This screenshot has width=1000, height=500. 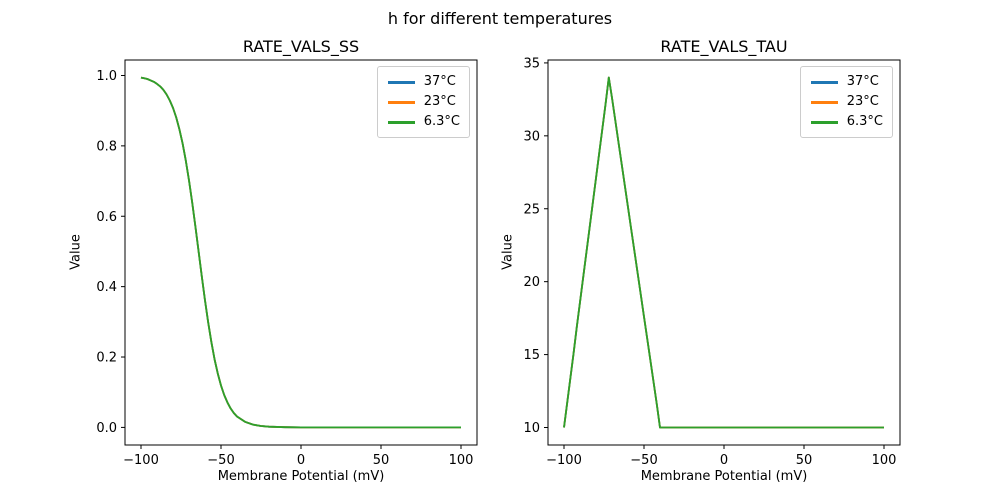 What do you see at coordinates (76, 252) in the screenshot?
I see `y-axis-label-ss: Value` at bounding box center [76, 252].